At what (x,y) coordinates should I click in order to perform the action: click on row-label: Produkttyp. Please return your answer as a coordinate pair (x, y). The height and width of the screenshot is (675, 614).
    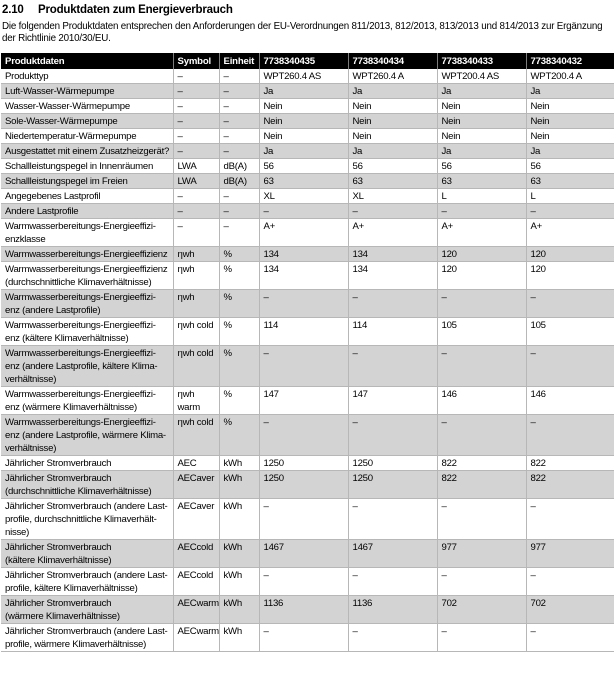
    Looking at the image, I should click on (87, 76).